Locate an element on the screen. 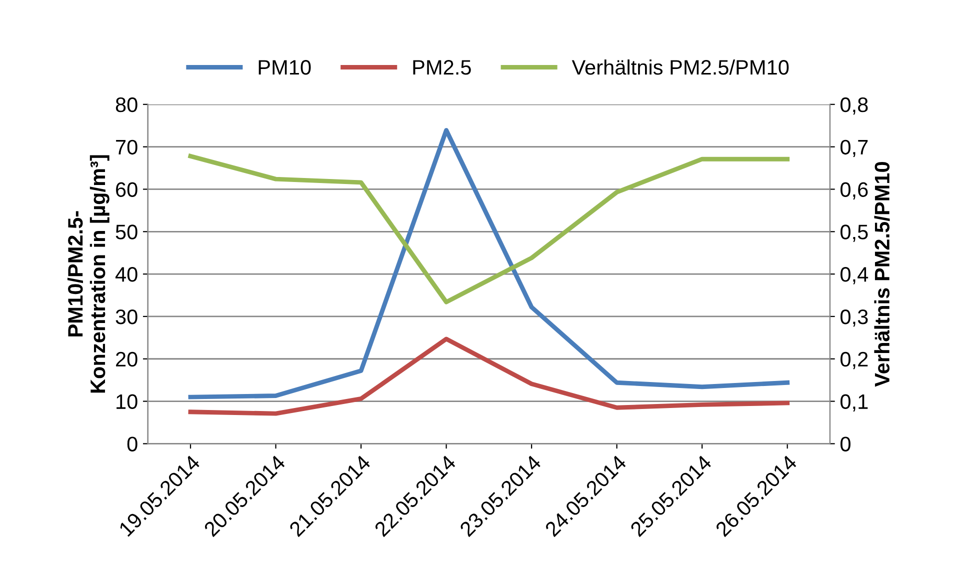  y2-tick-label: 0,1 is located at coordinates (854, 403).